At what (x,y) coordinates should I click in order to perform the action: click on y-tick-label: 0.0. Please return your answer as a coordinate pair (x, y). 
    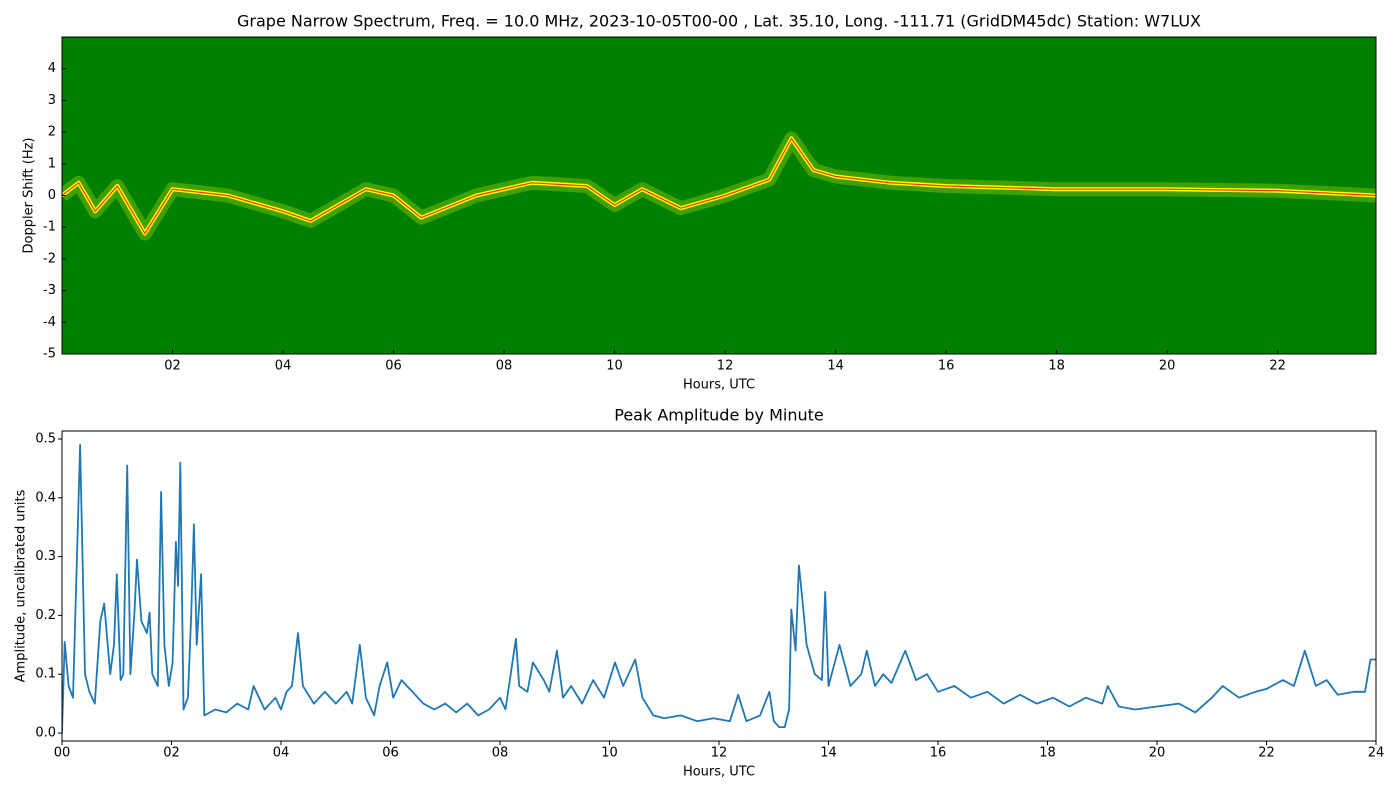
    Looking at the image, I should click on (45, 733).